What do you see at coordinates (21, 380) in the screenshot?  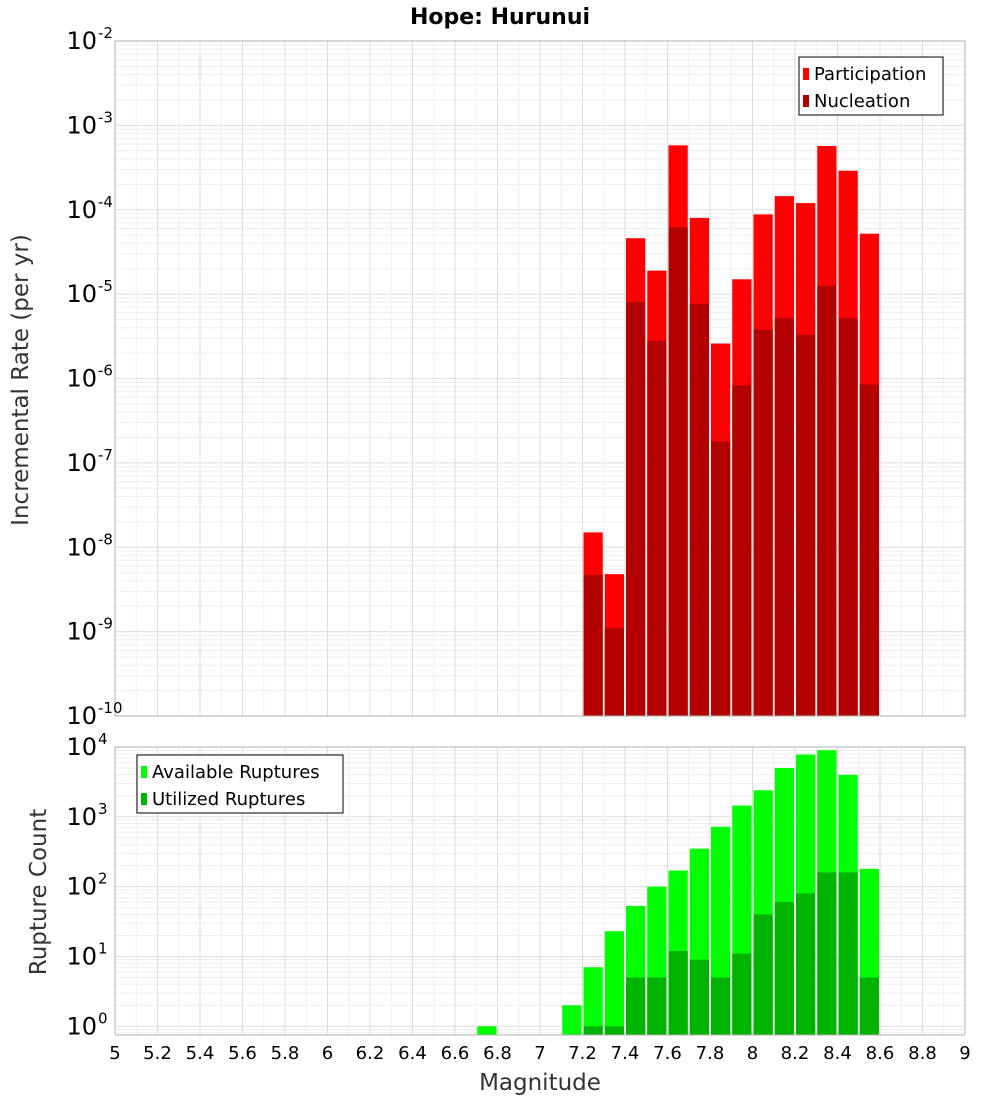 I see `top-y-axis-label: Incremental Rate (per yr)` at bounding box center [21, 380].